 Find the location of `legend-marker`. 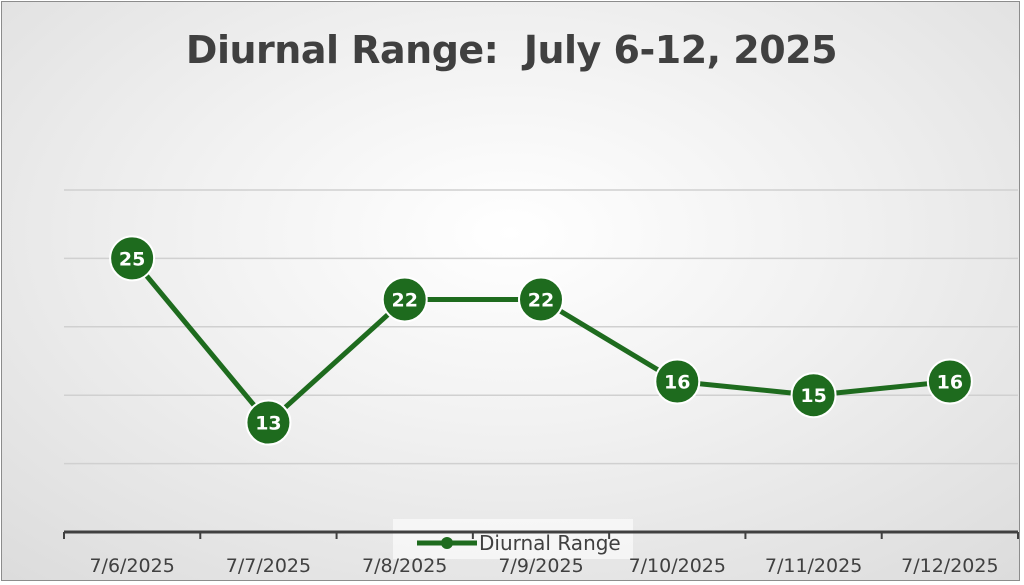

legend-marker is located at coordinates (447, 543).